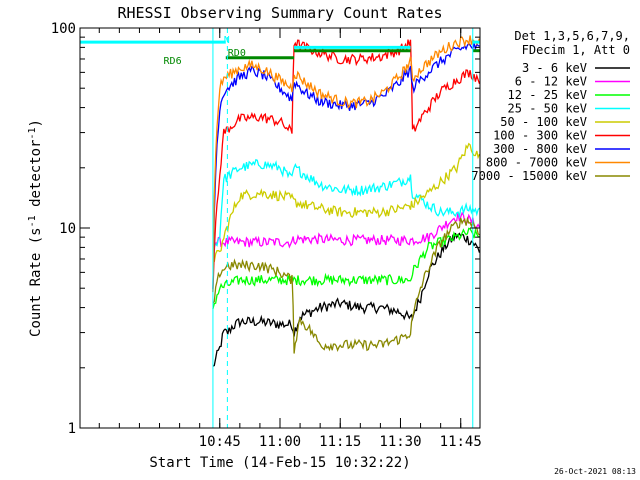 This screenshot has width=640, height=480. I want to click on status-label-rd6: RD6, so click(173, 61).